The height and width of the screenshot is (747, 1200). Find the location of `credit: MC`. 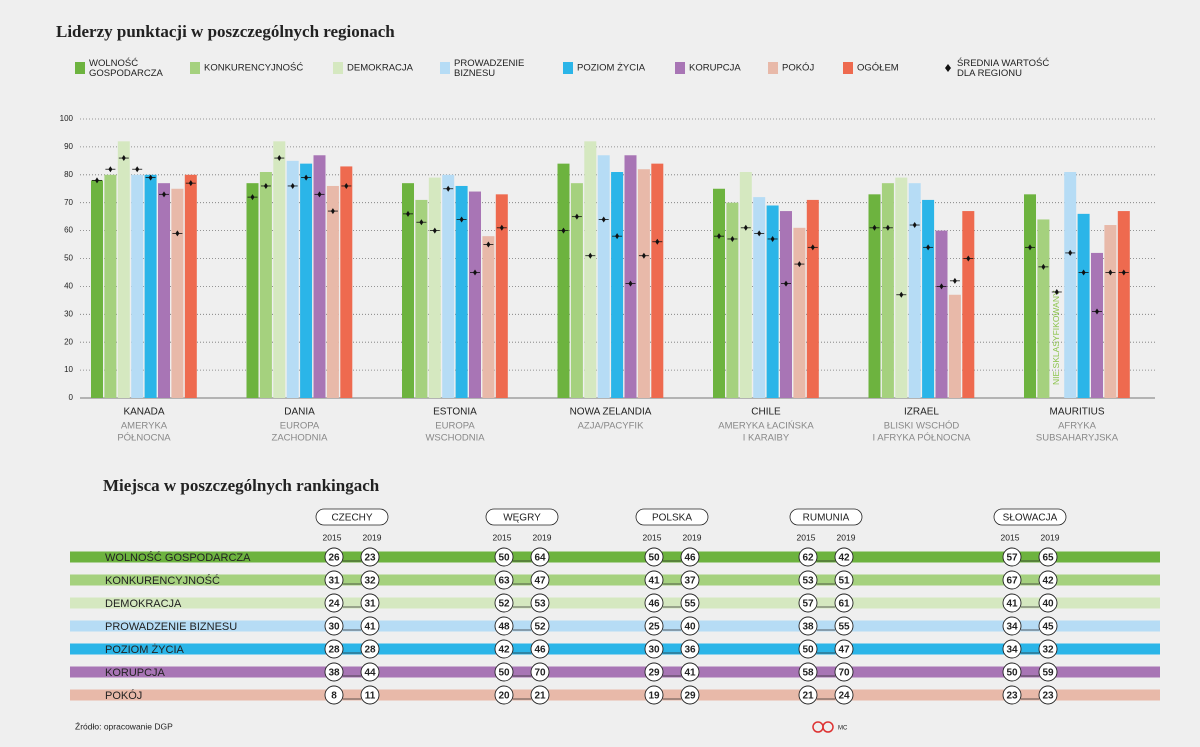

credit: MC is located at coordinates (843, 729).